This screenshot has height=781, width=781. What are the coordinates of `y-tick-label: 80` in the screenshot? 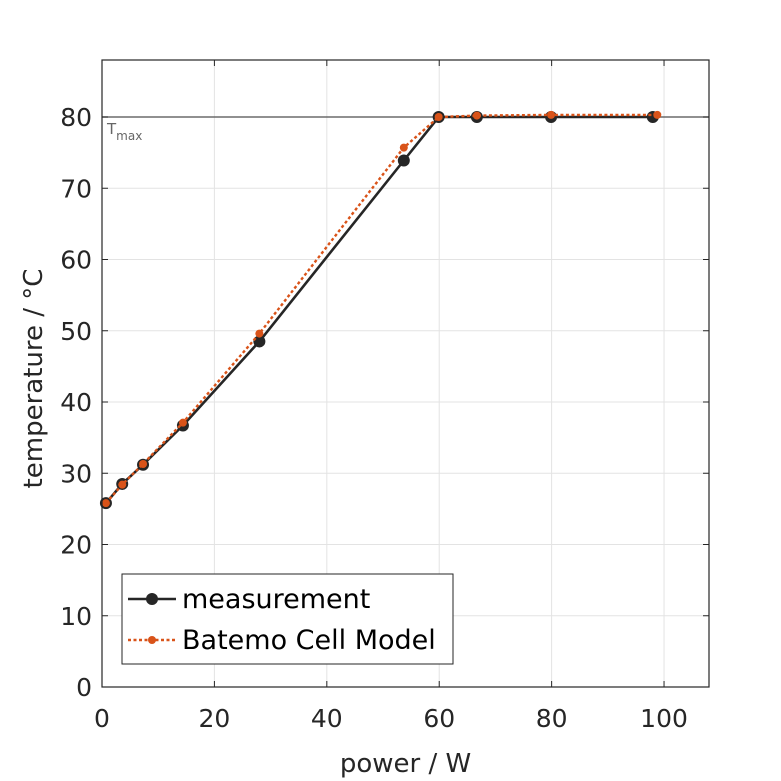 It's located at (76, 117).